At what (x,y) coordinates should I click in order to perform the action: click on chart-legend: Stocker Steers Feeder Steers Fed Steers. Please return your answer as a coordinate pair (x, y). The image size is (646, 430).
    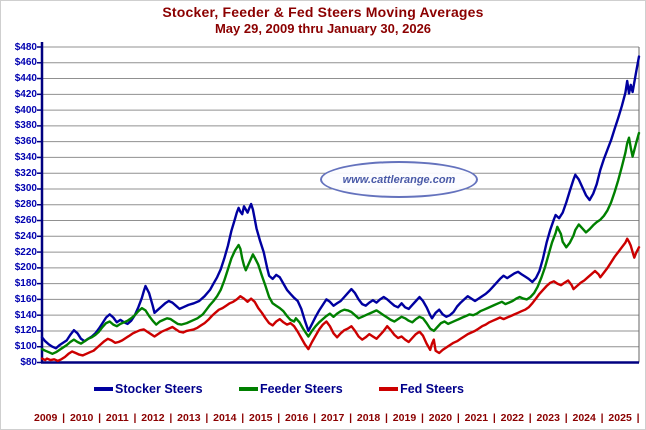
    Looking at the image, I should click on (279, 389).